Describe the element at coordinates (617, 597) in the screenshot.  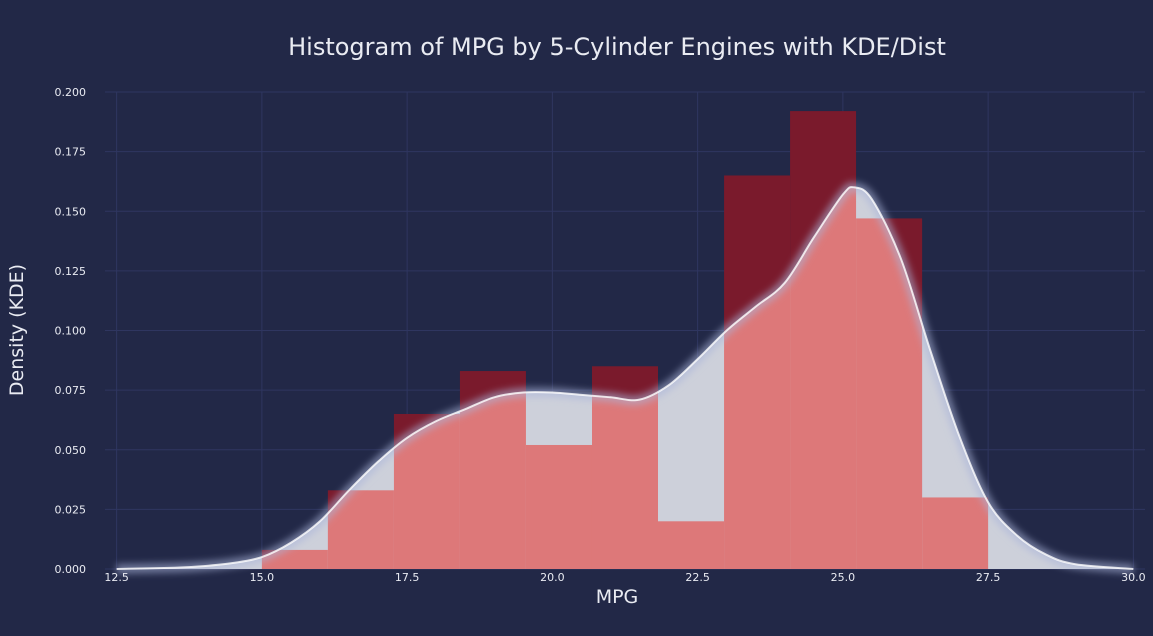
I see `x-axis-label: MPG` at that location.